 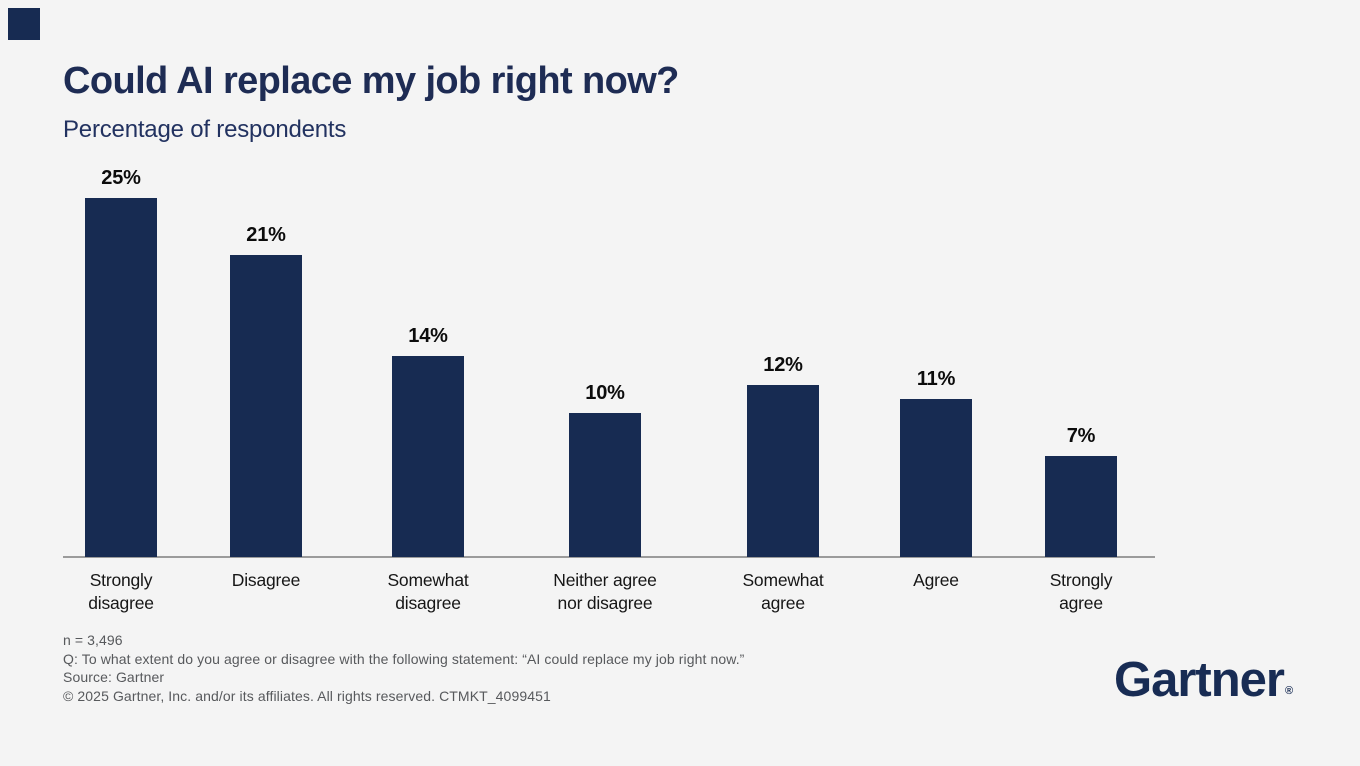 What do you see at coordinates (266, 235) in the screenshot?
I see `bar-value-label: 21%` at bounding box center [266, 235].